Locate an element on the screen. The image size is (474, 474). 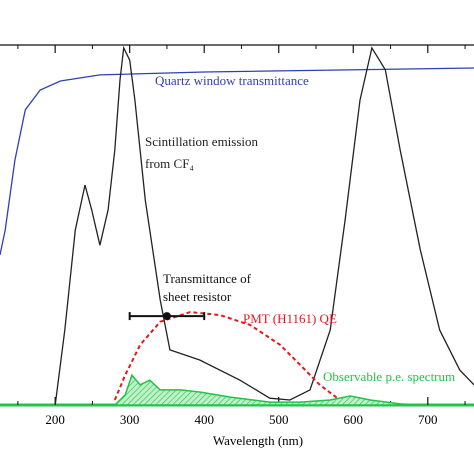
series-label: Quartz window transmittance is located at coordinates (232, 80).